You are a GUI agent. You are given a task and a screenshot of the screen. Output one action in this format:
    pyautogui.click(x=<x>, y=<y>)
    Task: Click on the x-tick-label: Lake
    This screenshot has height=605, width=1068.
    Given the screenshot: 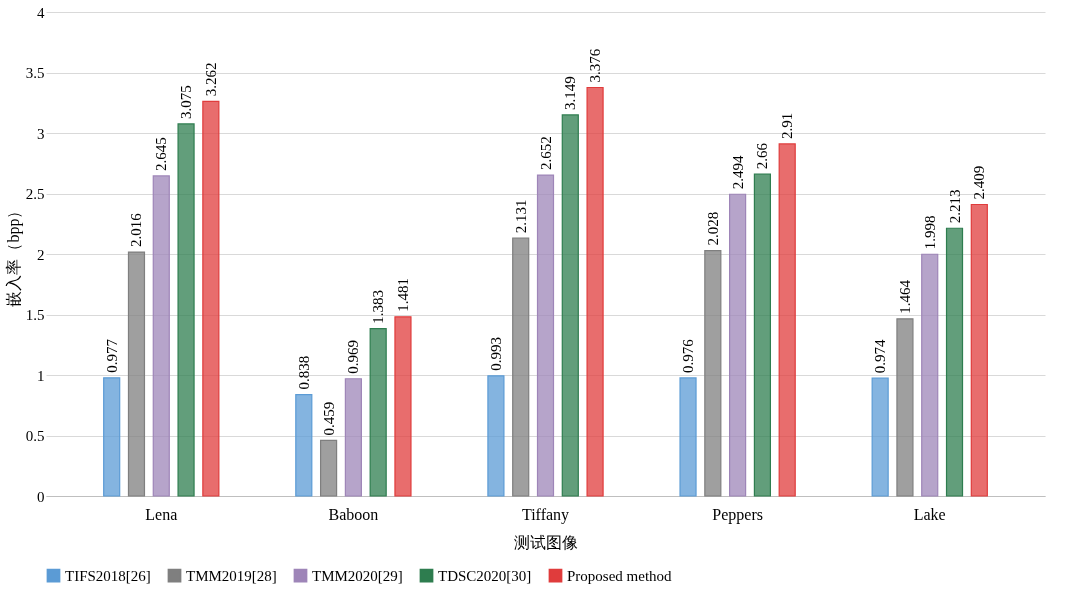 What is the action you would take?
    pyautogui.click(x=929, y=514)
    